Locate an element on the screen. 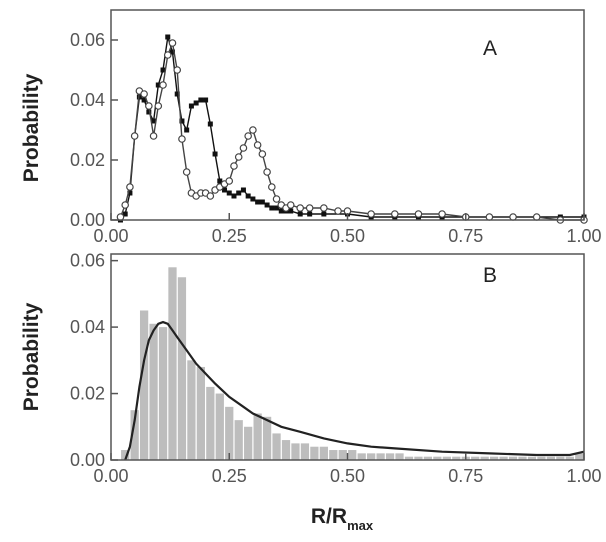 Image resolution: width=606 pixels, height=542 pixels. panel-a-y-tick-label: 0.00 is located at coordinates (87, 220).